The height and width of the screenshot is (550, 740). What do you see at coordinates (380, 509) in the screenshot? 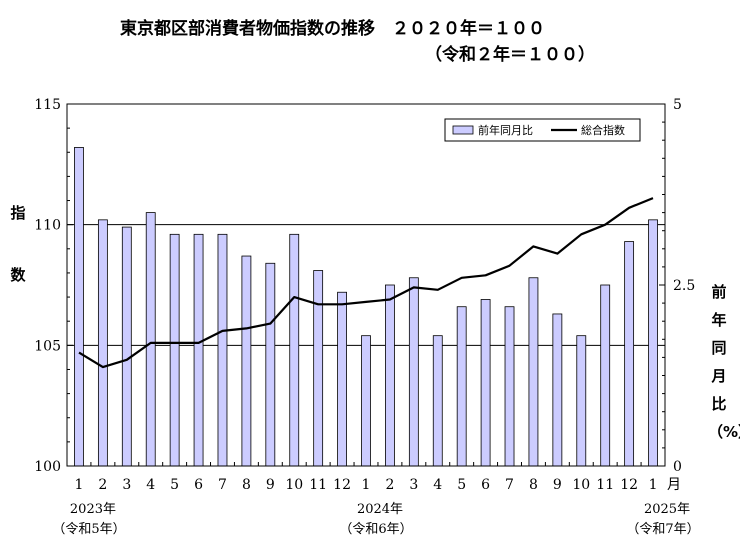
I see `year-label: 2024年` at bounding box center [380, 509].